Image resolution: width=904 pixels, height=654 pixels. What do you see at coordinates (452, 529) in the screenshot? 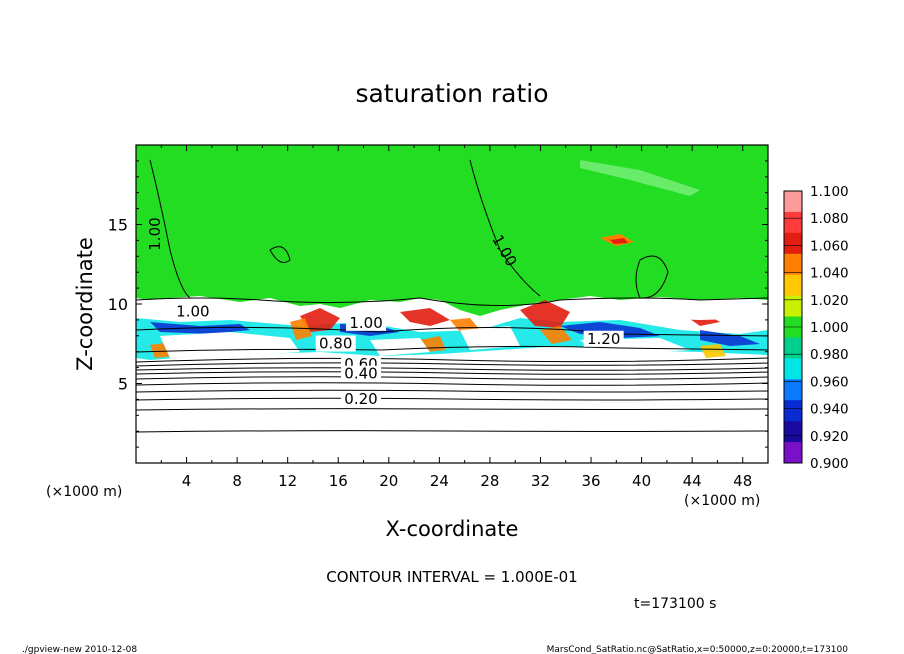
I see `x-axis-label: X-coordinate` at bounding box center [452, 529].